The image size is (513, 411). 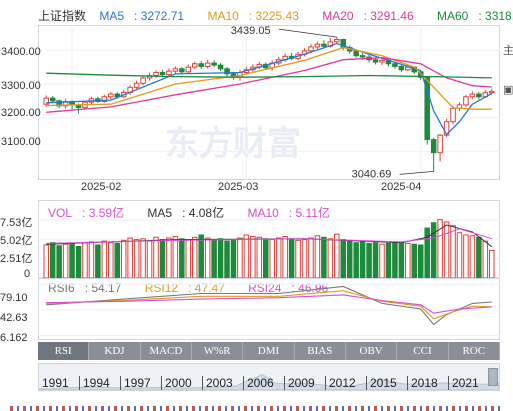 I want to click on tab-dmi: DMI, so click(x=269, y=351).